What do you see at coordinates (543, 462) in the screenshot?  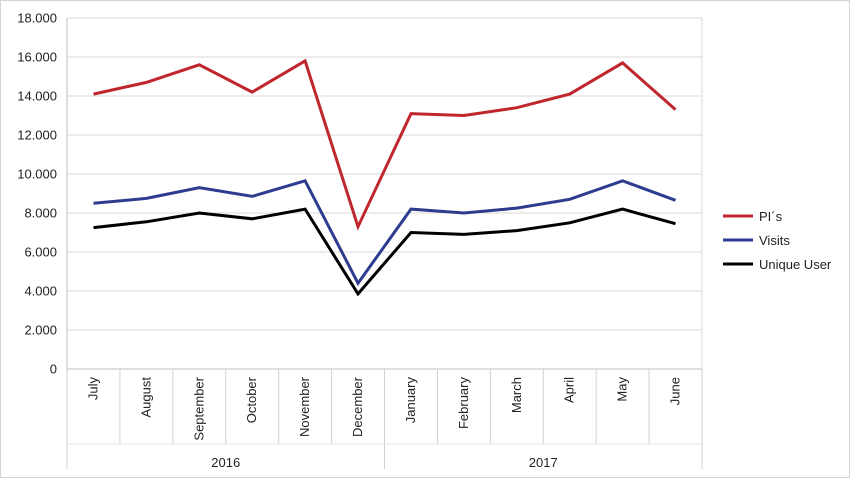 I see `x-group-label: 2017` at bounding box center [543, 462].